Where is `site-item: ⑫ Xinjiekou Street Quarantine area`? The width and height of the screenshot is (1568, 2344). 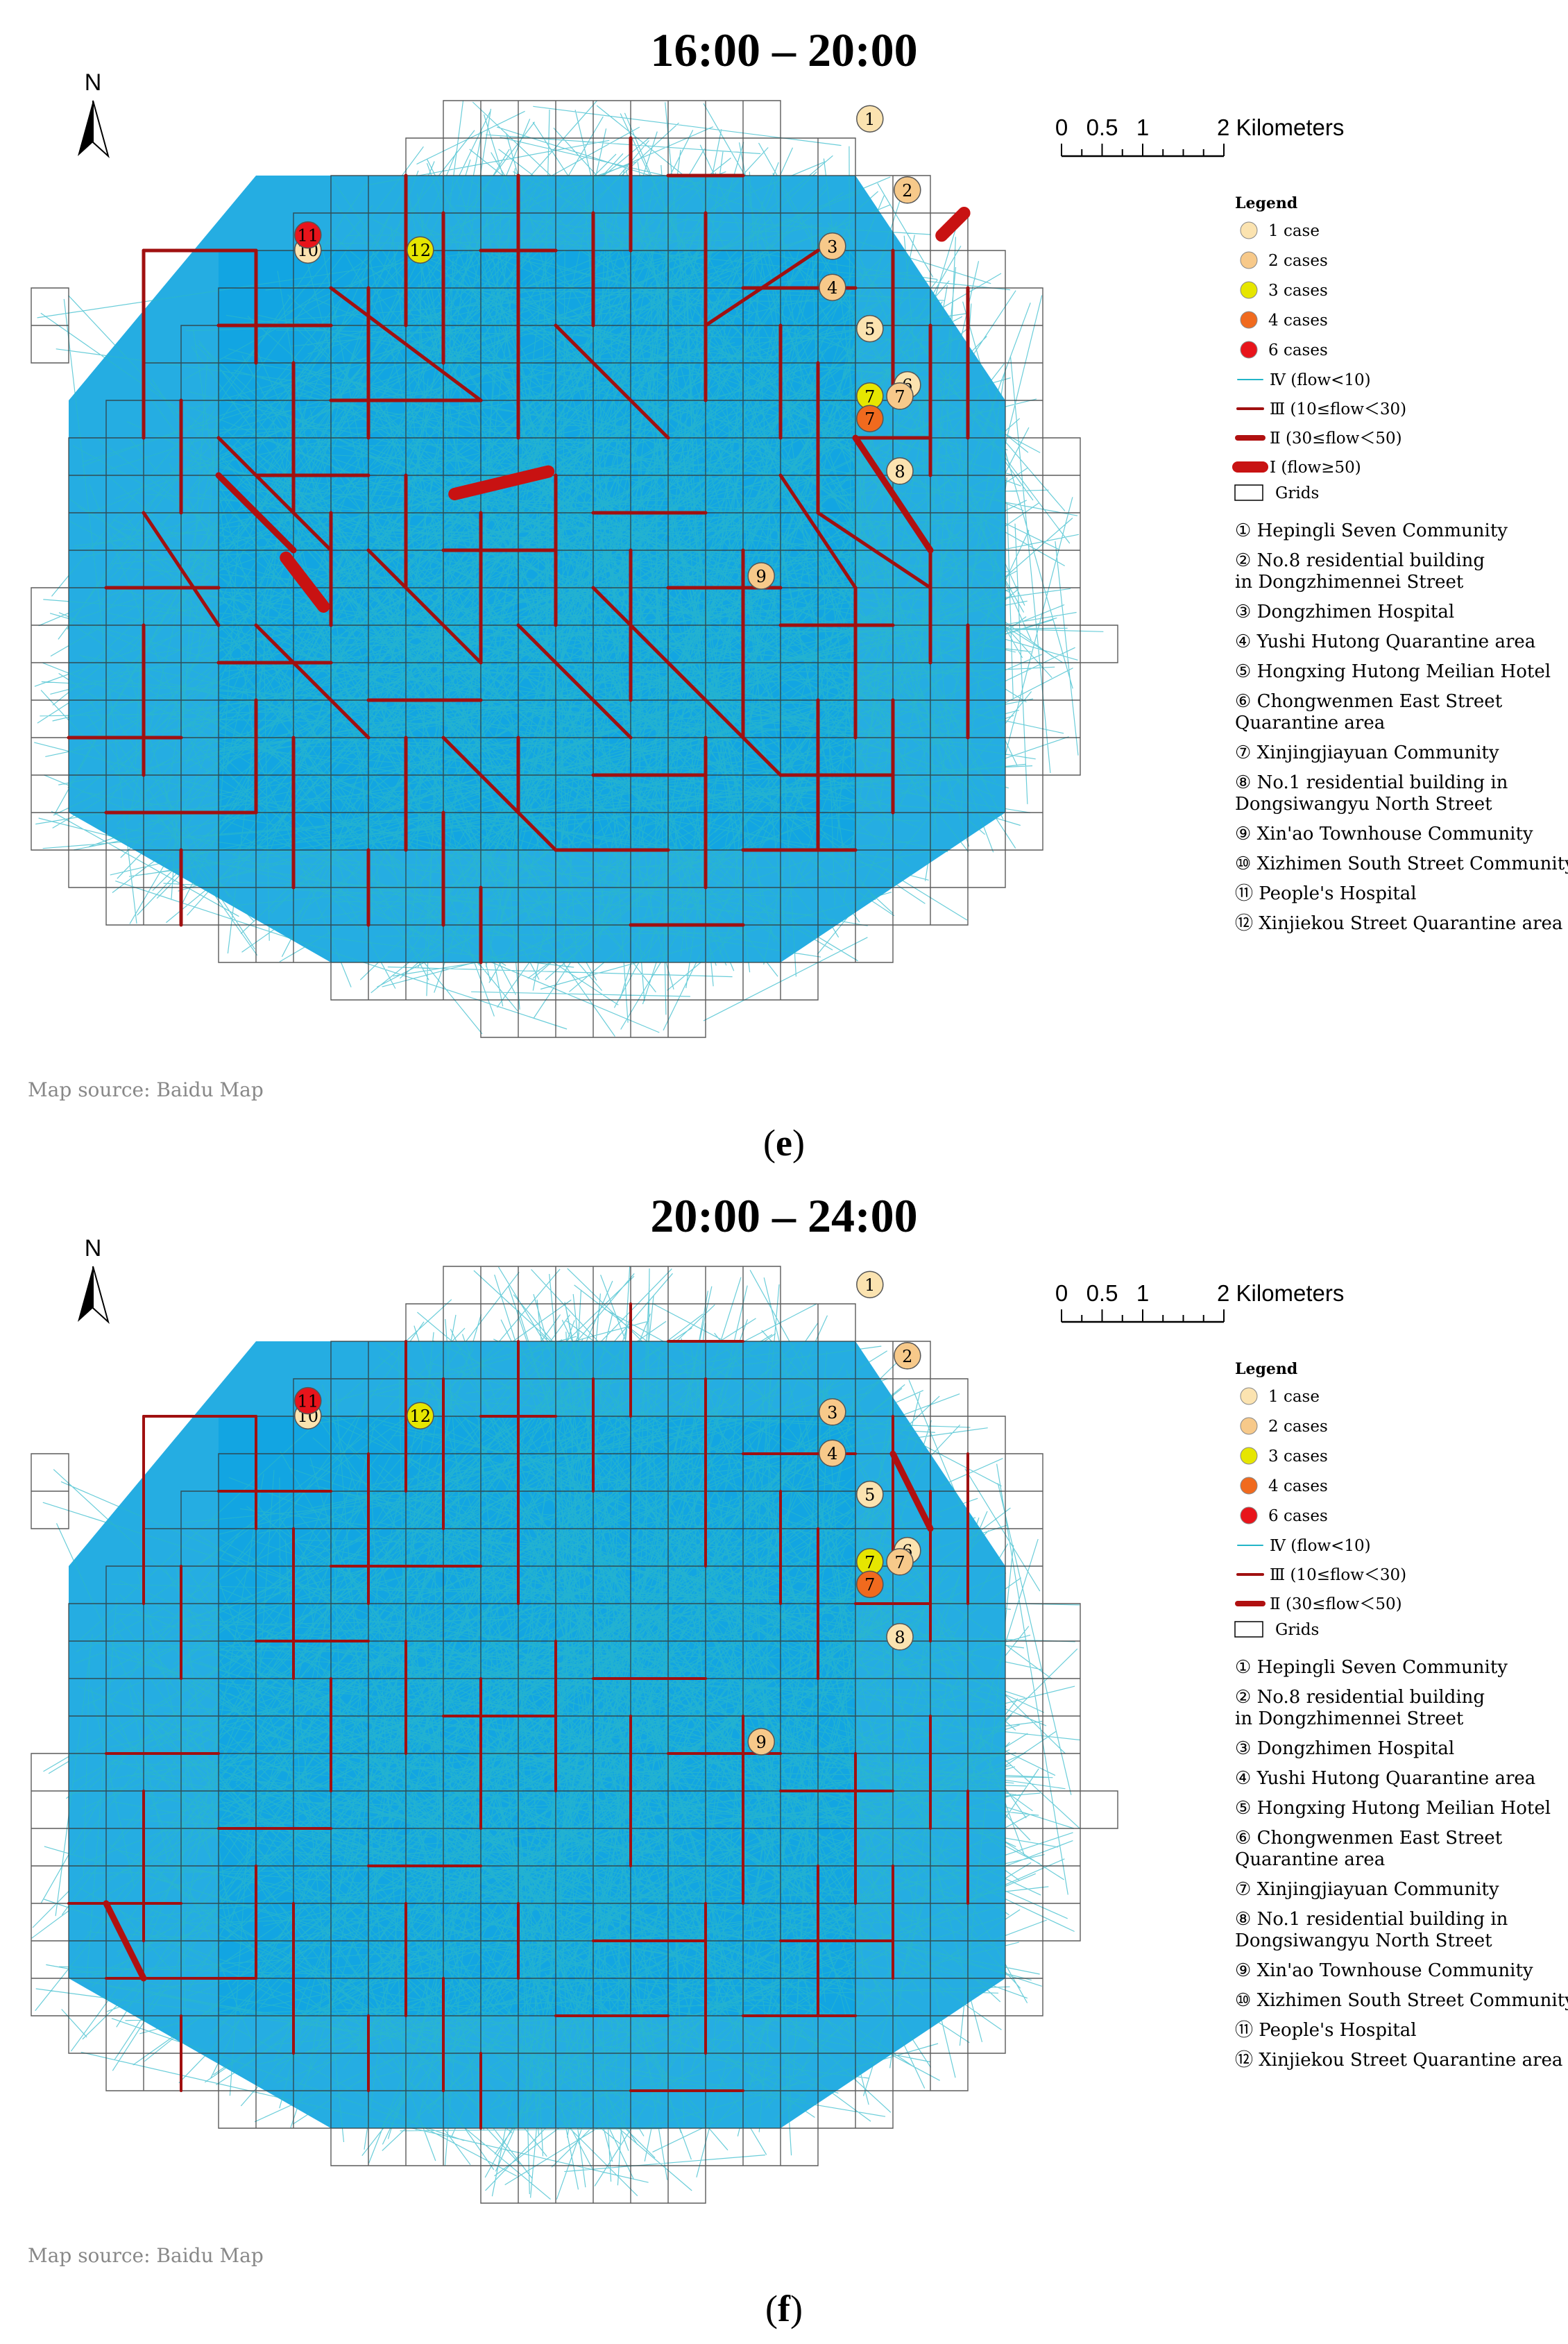 site-item: ⑫ Xinjiekou Street Quarantine area is located at coordinates (1398, 2060).